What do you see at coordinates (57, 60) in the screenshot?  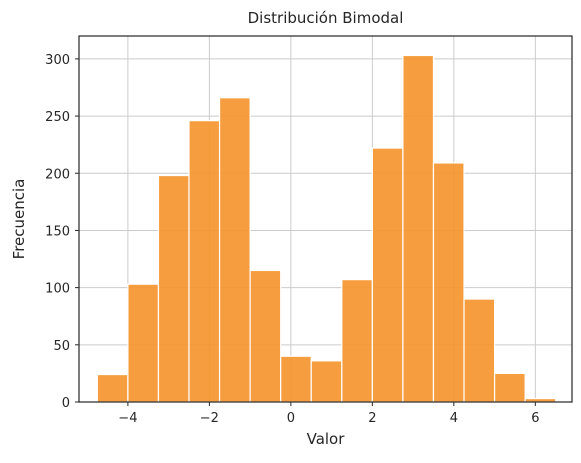 I see `y-tick-label: 300` at bounding box center [57, 60].